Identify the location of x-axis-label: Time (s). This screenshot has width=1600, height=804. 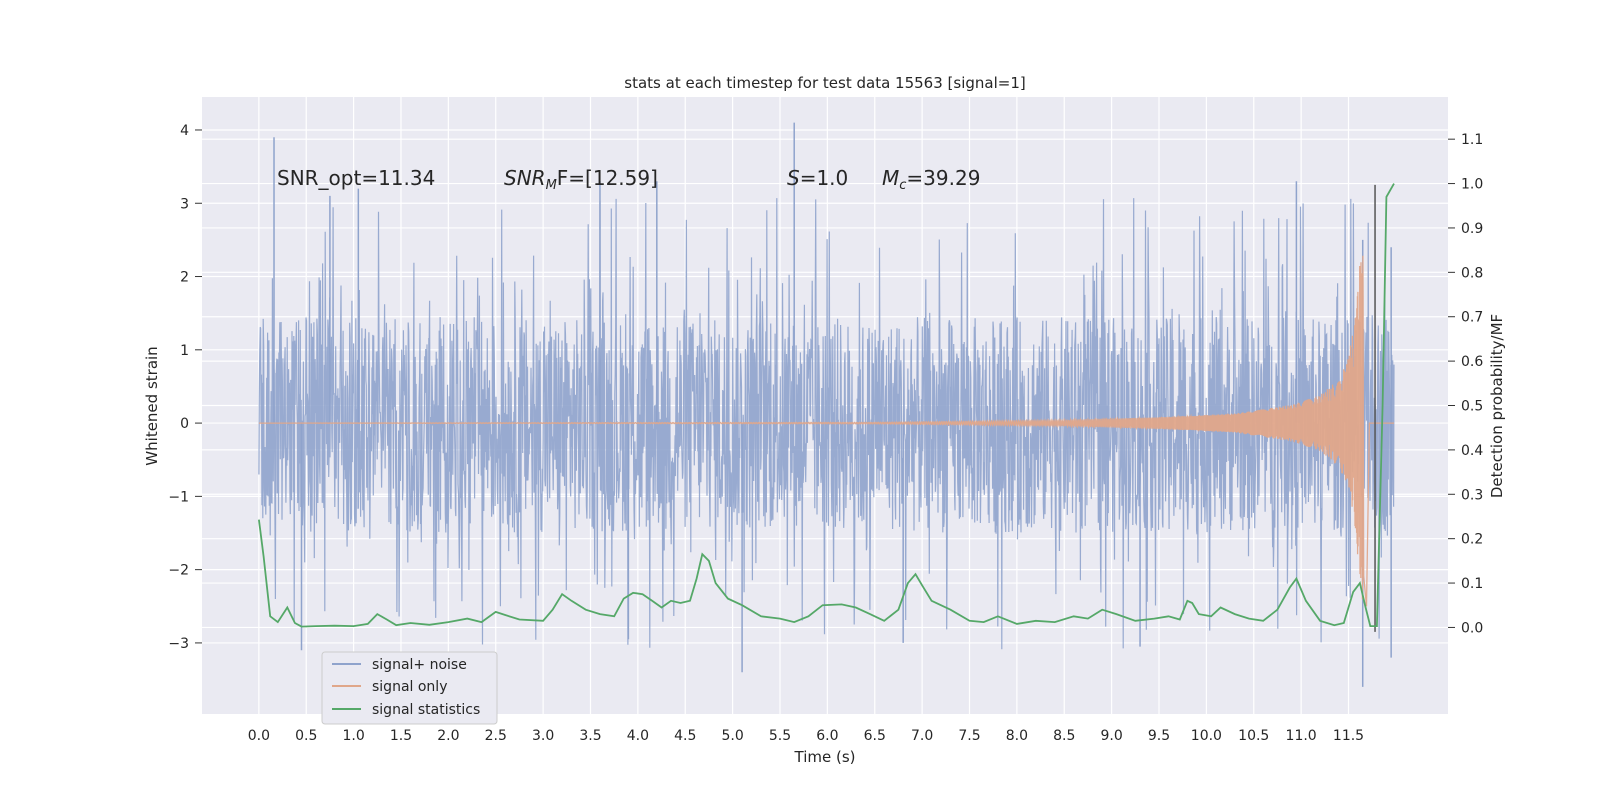
(825, 757).